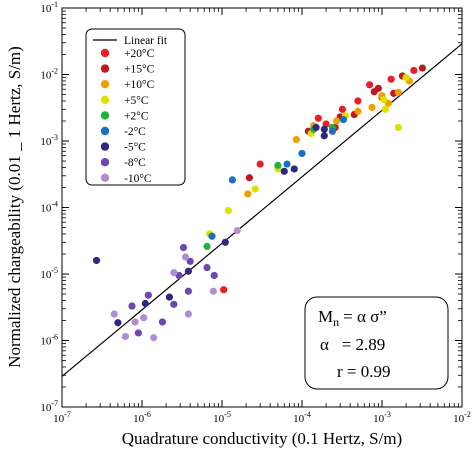 This screenshot has width=474, height=450. Describe the element at coordinates (136, 101) in the screenshot. I see `legend-label: +5°C` at that location.